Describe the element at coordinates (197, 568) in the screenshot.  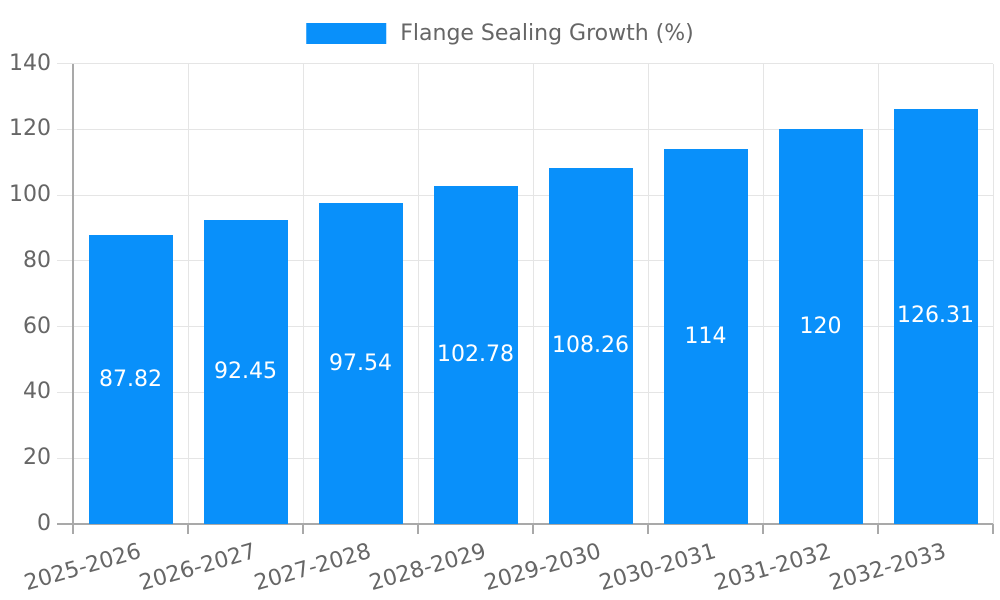
I see `x-tick-label: 2026-2027` at that location.